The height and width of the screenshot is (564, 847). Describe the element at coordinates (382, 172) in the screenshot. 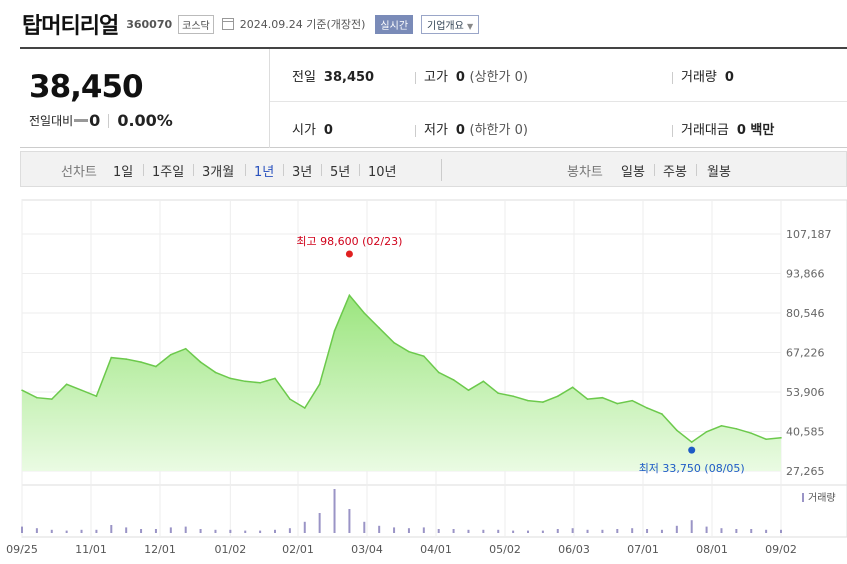

I see `tab-10y: 10년` at that location.